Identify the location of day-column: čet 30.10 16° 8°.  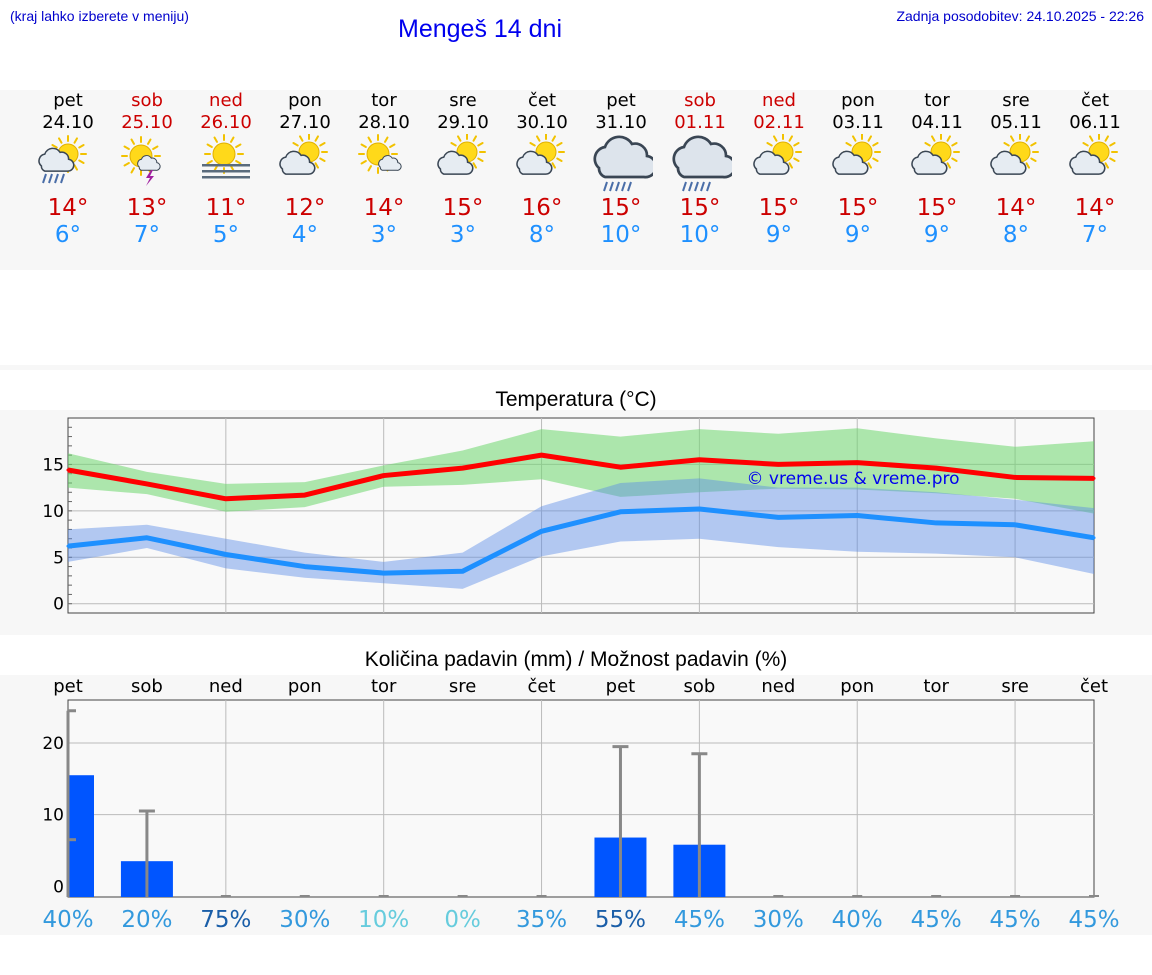
(542, 169).